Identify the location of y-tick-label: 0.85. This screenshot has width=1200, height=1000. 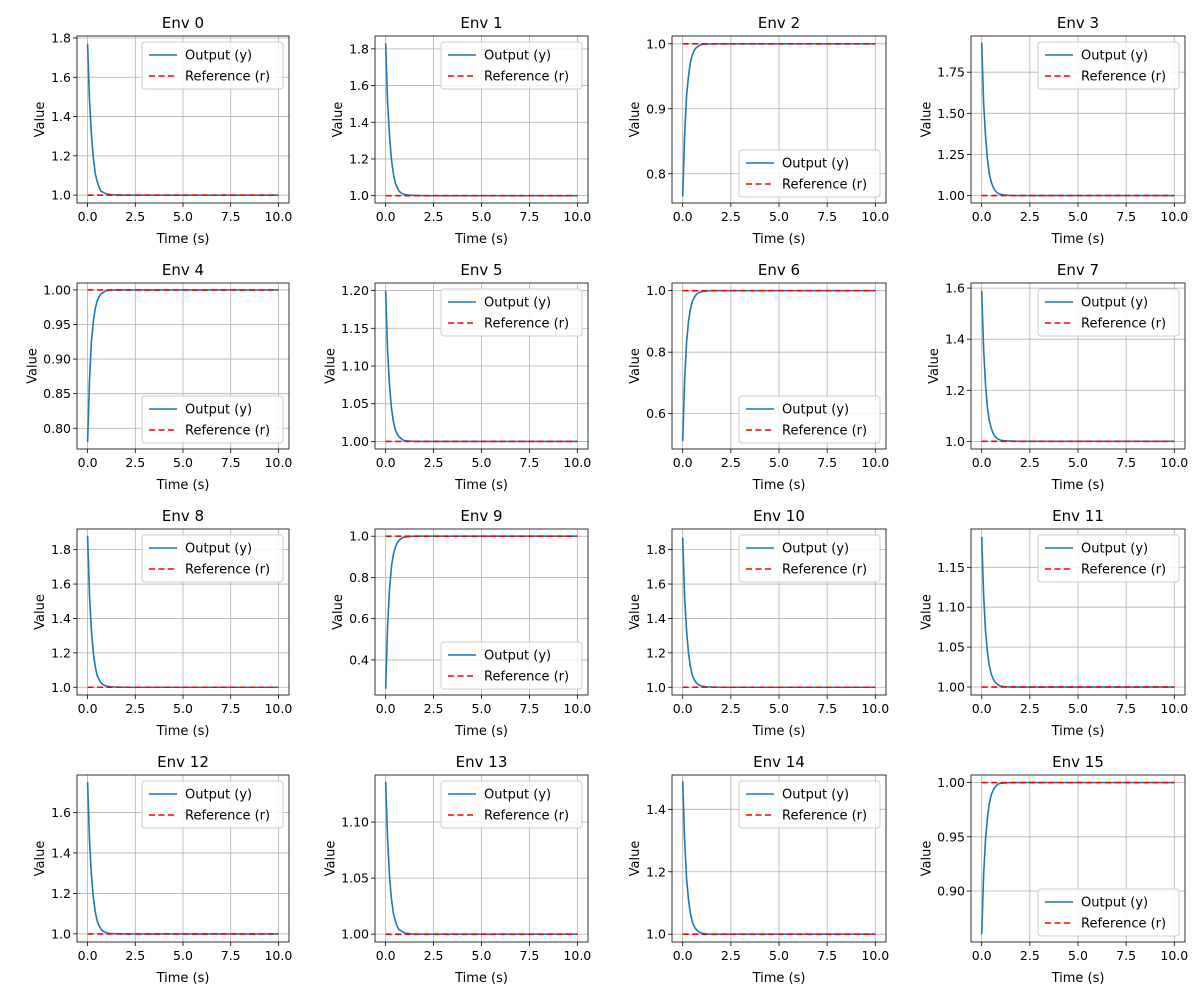
(57, 393).